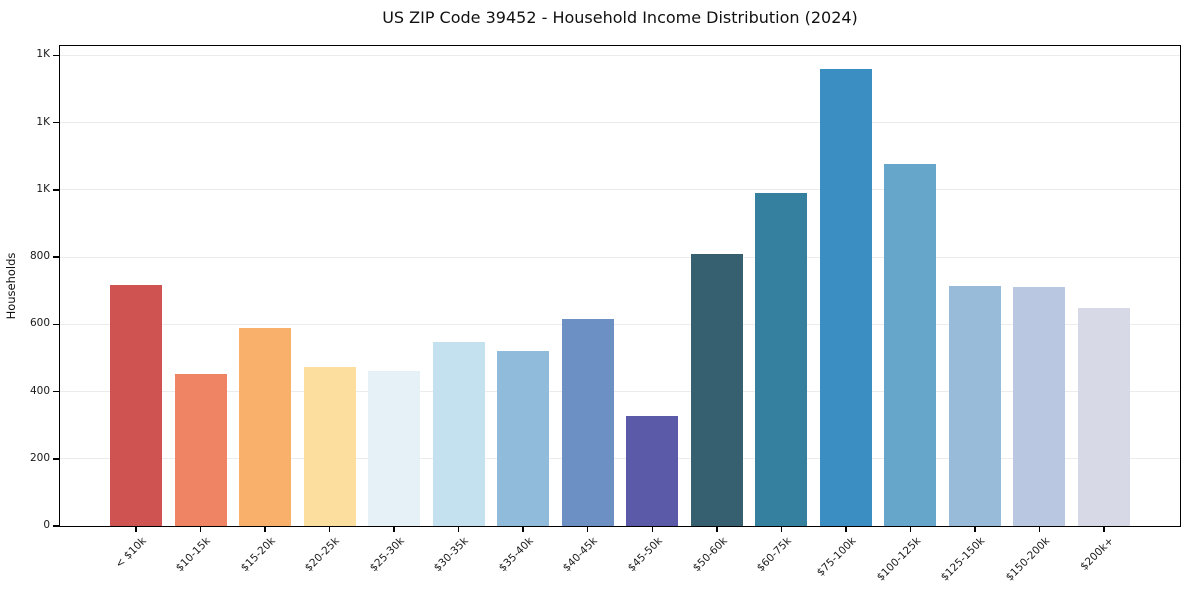 Image resolution: width=1189 pixels, height=590 pixels. I want to click on x-tick-label: $60-75k, so click(774, 555).